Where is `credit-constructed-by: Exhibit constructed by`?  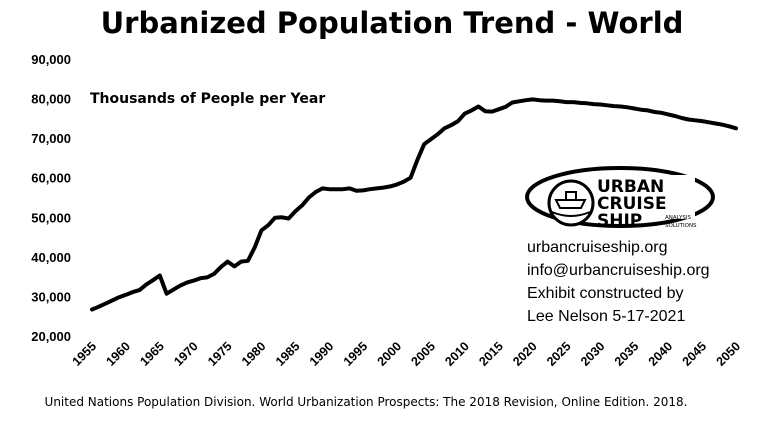
credit-constructed-by: Exhibit constructed by is located at coordinates (605, 293).